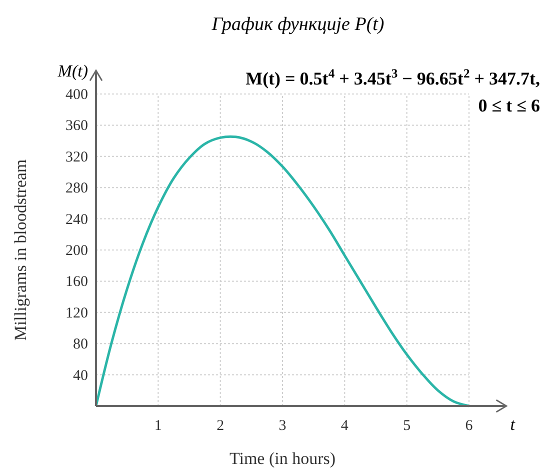 The height and width of the screenshot is (470, 556). Describe the element at coordinates (80, 376) in the screenshot. I see `y-tick-label: 40` at that location.